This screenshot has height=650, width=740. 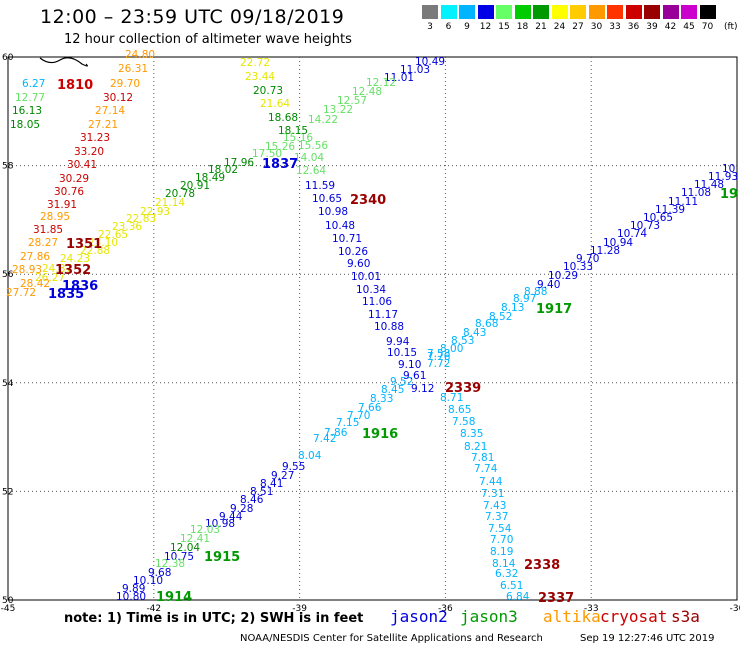 I want to click on wave-height-label: 29.70, so click(x=125, y=84).